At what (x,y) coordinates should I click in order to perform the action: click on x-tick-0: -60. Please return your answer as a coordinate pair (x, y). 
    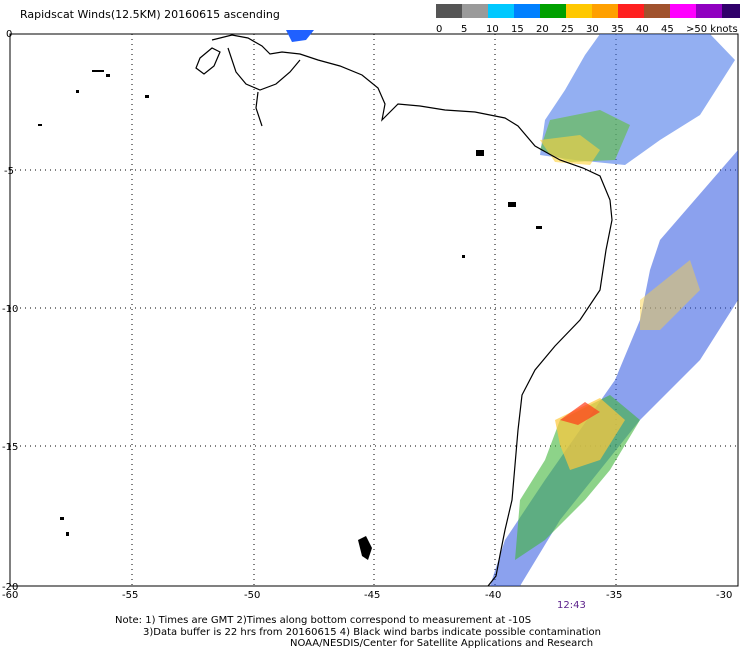
    Looking at the image, I should click on (10, 595).